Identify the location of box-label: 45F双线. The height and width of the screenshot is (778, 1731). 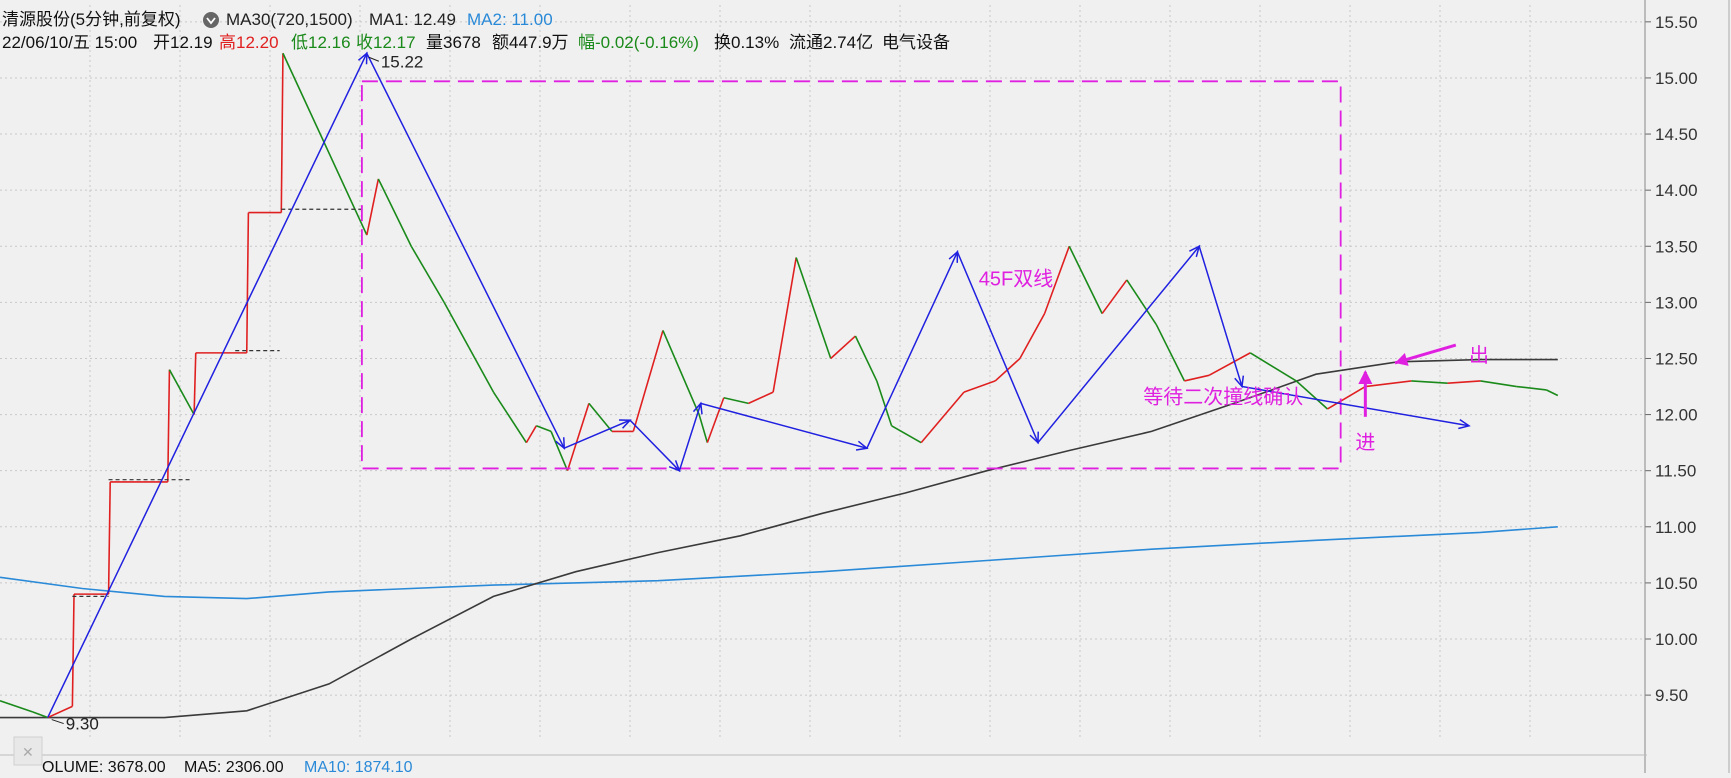
(1016, 279).